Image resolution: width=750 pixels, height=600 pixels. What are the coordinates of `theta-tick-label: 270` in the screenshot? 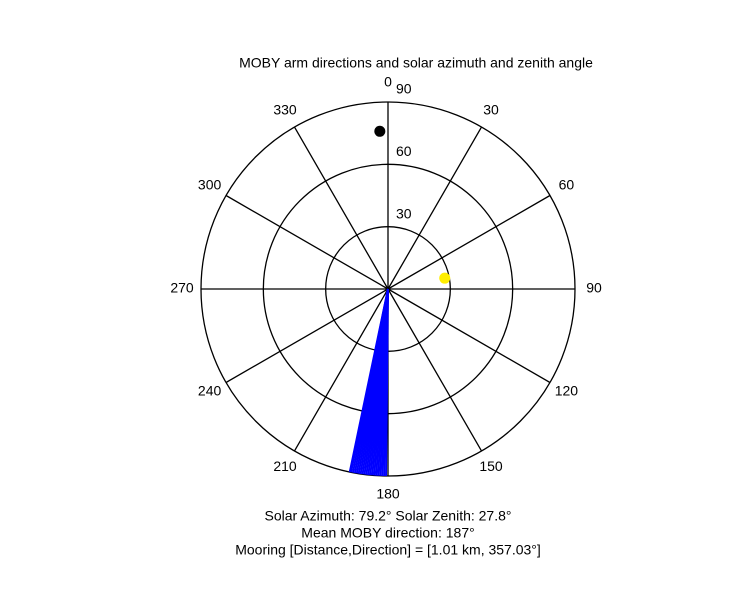 It's located at (182, 288).